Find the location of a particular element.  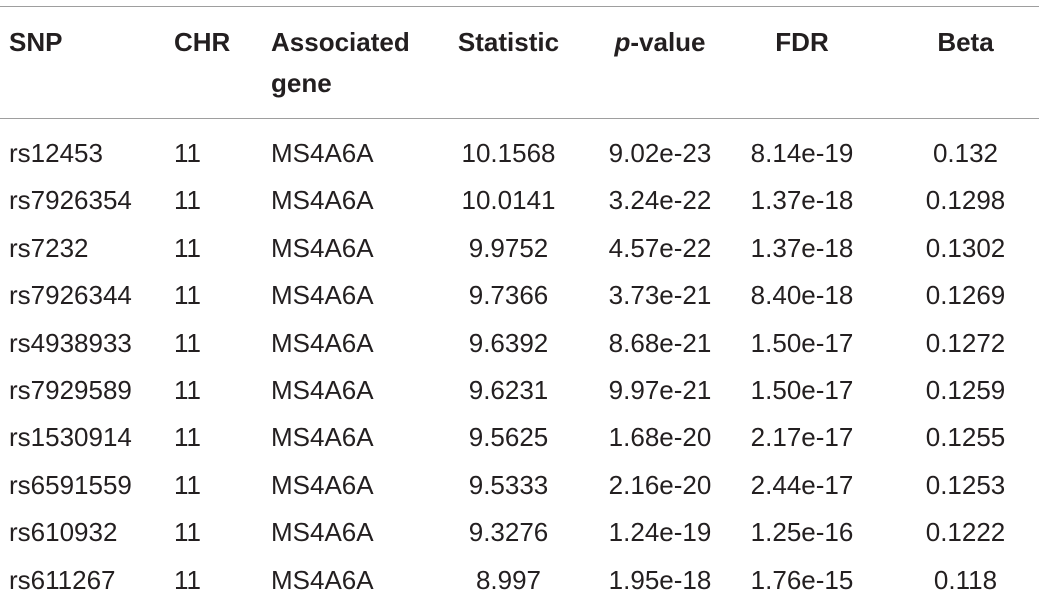

header-beta: Beta is located at coordinates (965, 42).